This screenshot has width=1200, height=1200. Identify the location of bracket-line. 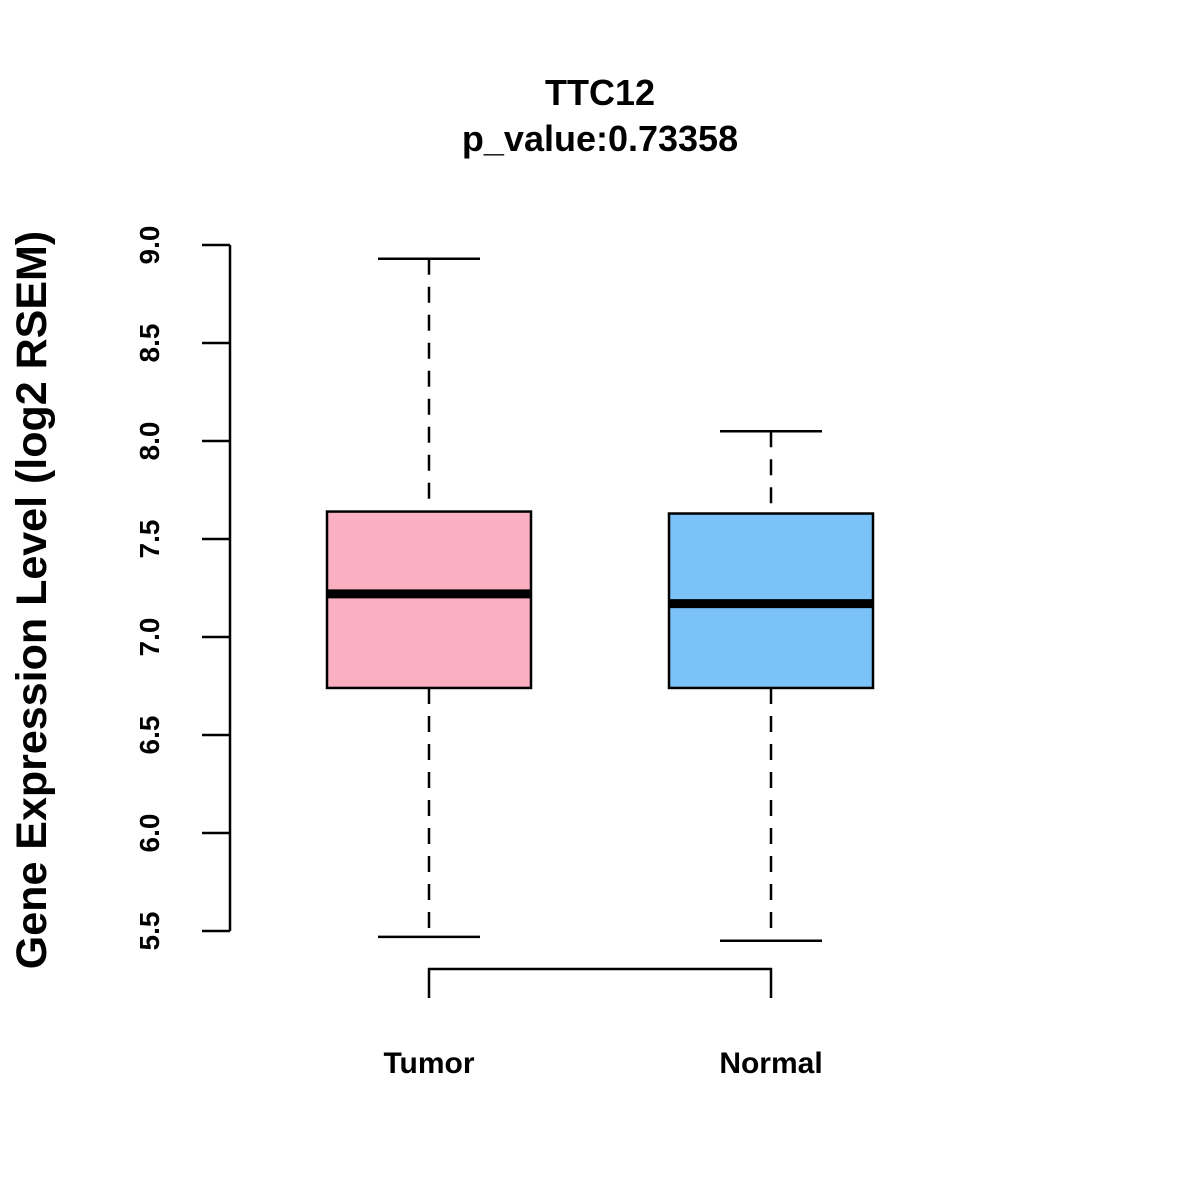
(600, 982).